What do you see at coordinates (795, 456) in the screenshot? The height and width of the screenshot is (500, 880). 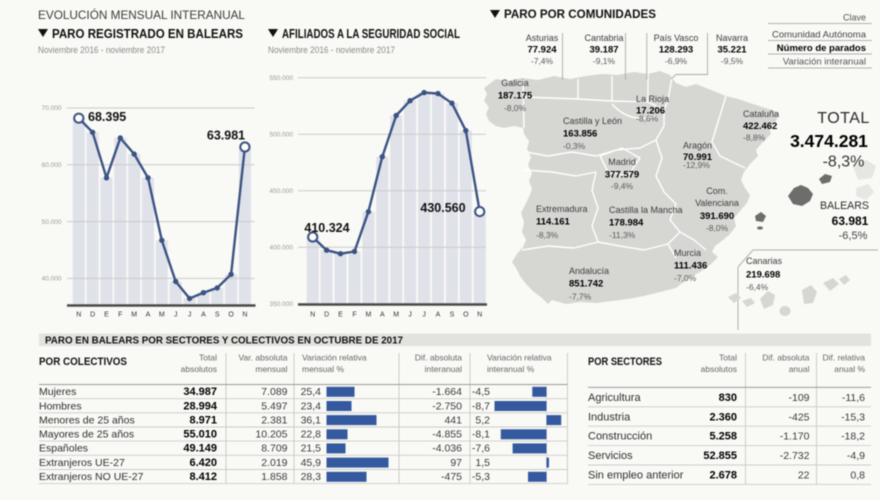 I see `svg-text: -2.732` at bounding box center [795, 456].